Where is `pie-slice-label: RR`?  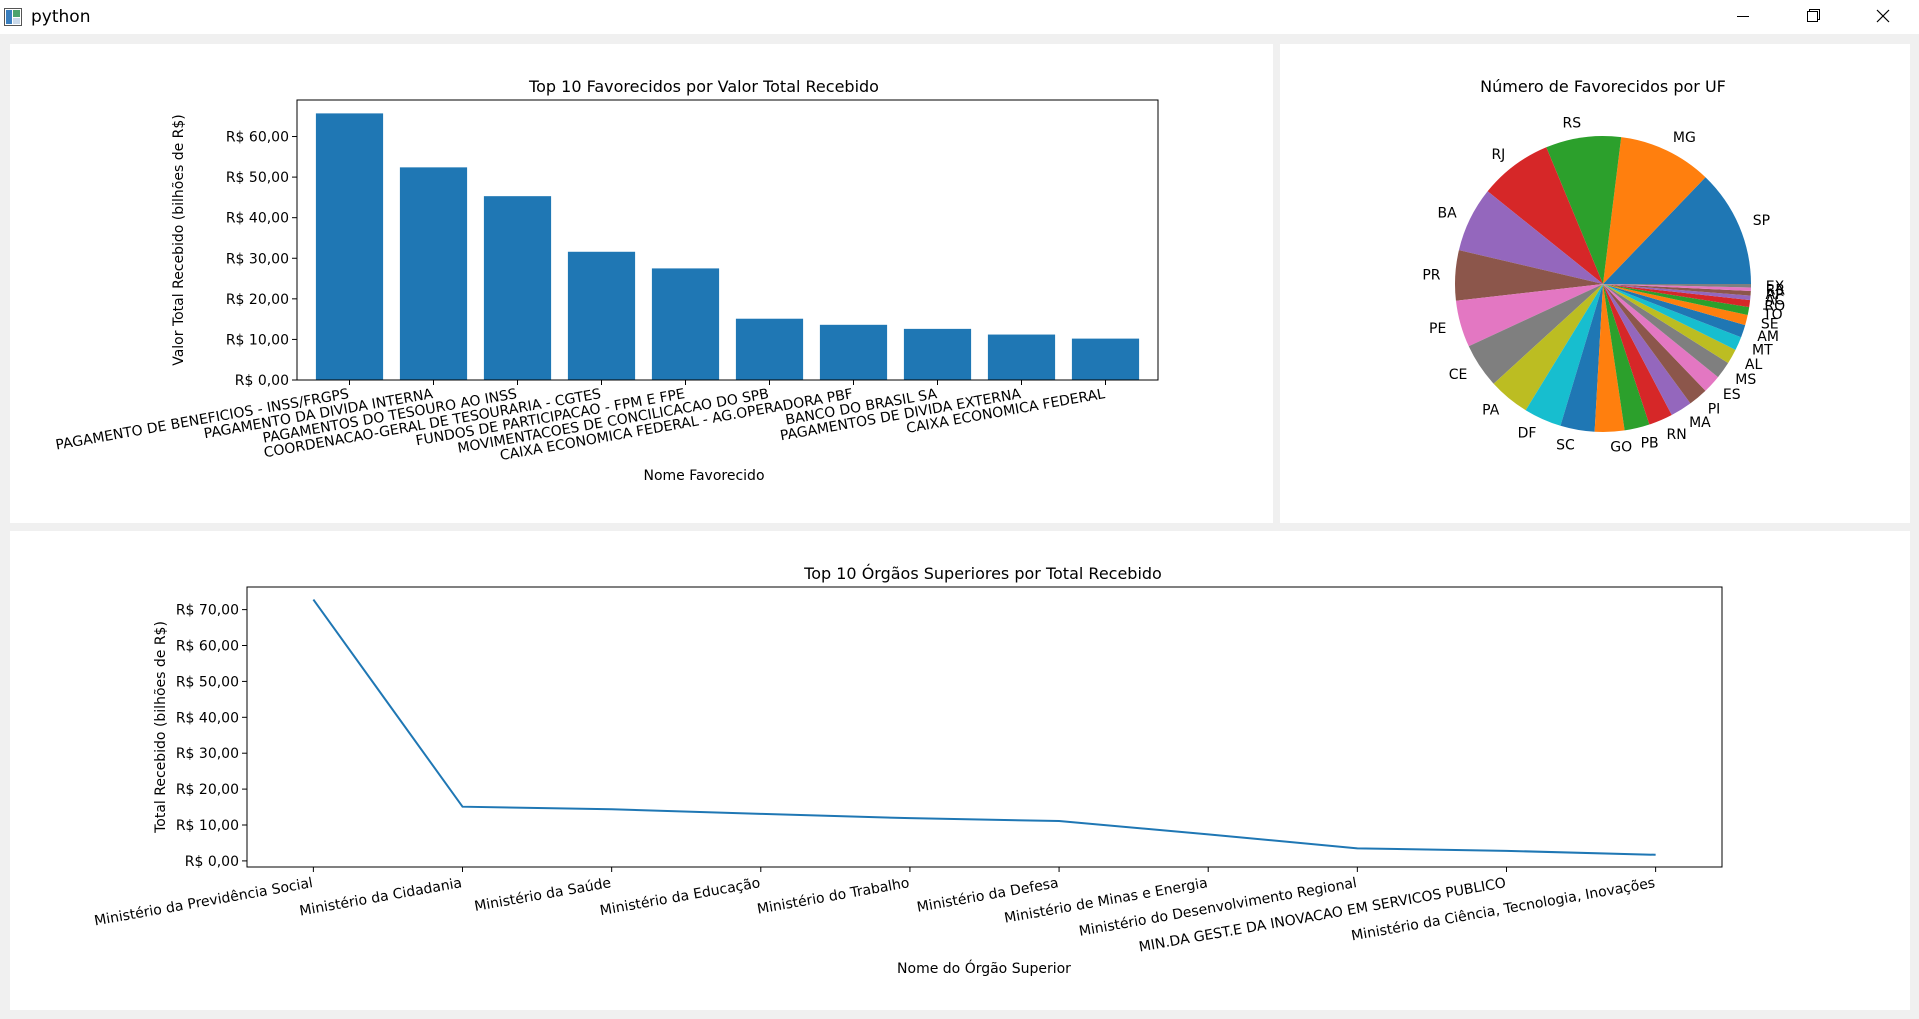 pie-slice-label: RR is located at coordinates (1776, 291).